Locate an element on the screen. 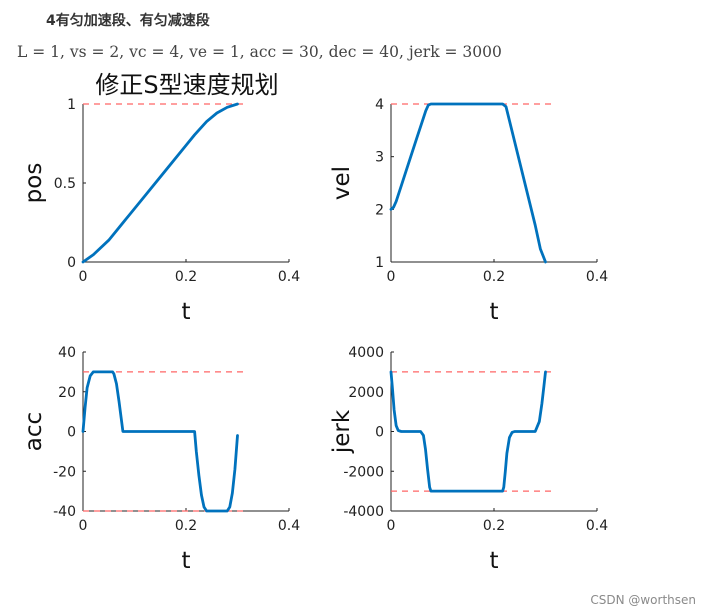  subplot-jerk: 0 0.2 0.4 -4000 -2000 0 2000 4000 t jerk is located at coordinates (468, 459).